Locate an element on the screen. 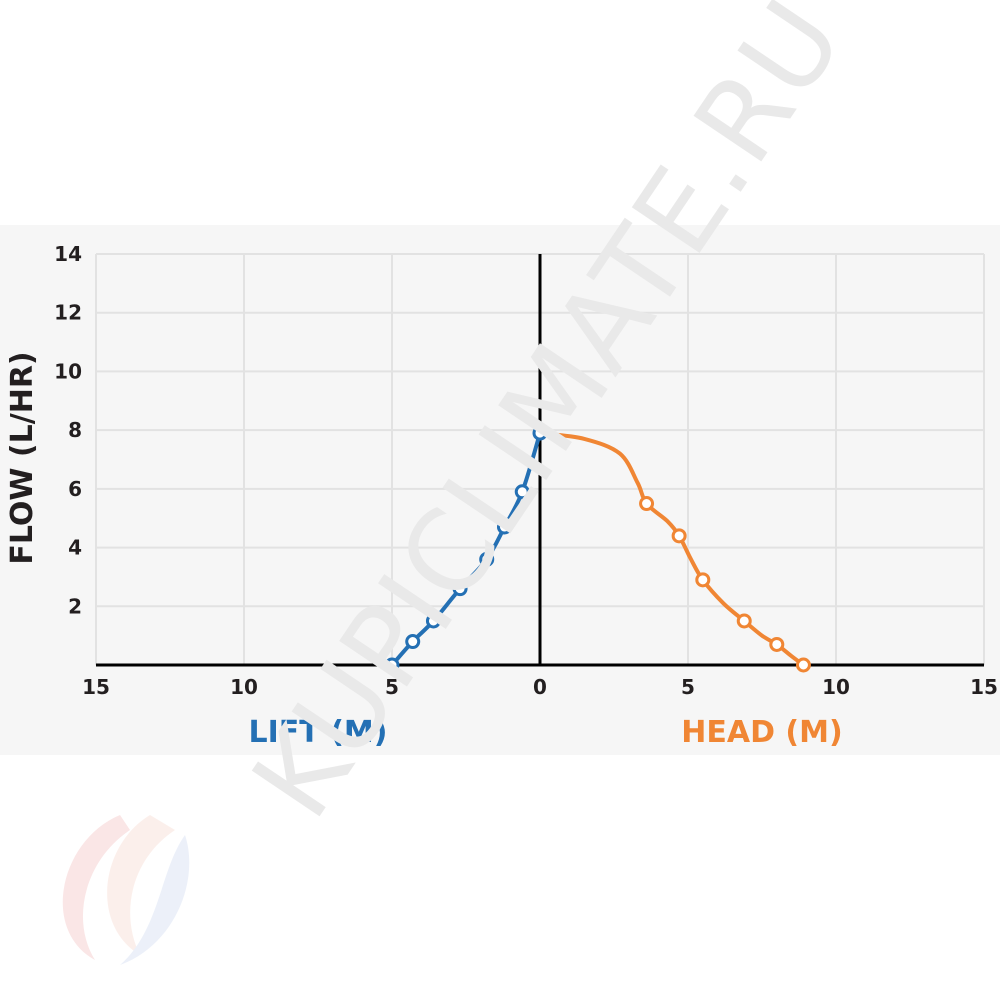 The height and width of the screenshot is (1000, 1000). head-axis-title: HEAD (M) is located at coordinates (761, 732).